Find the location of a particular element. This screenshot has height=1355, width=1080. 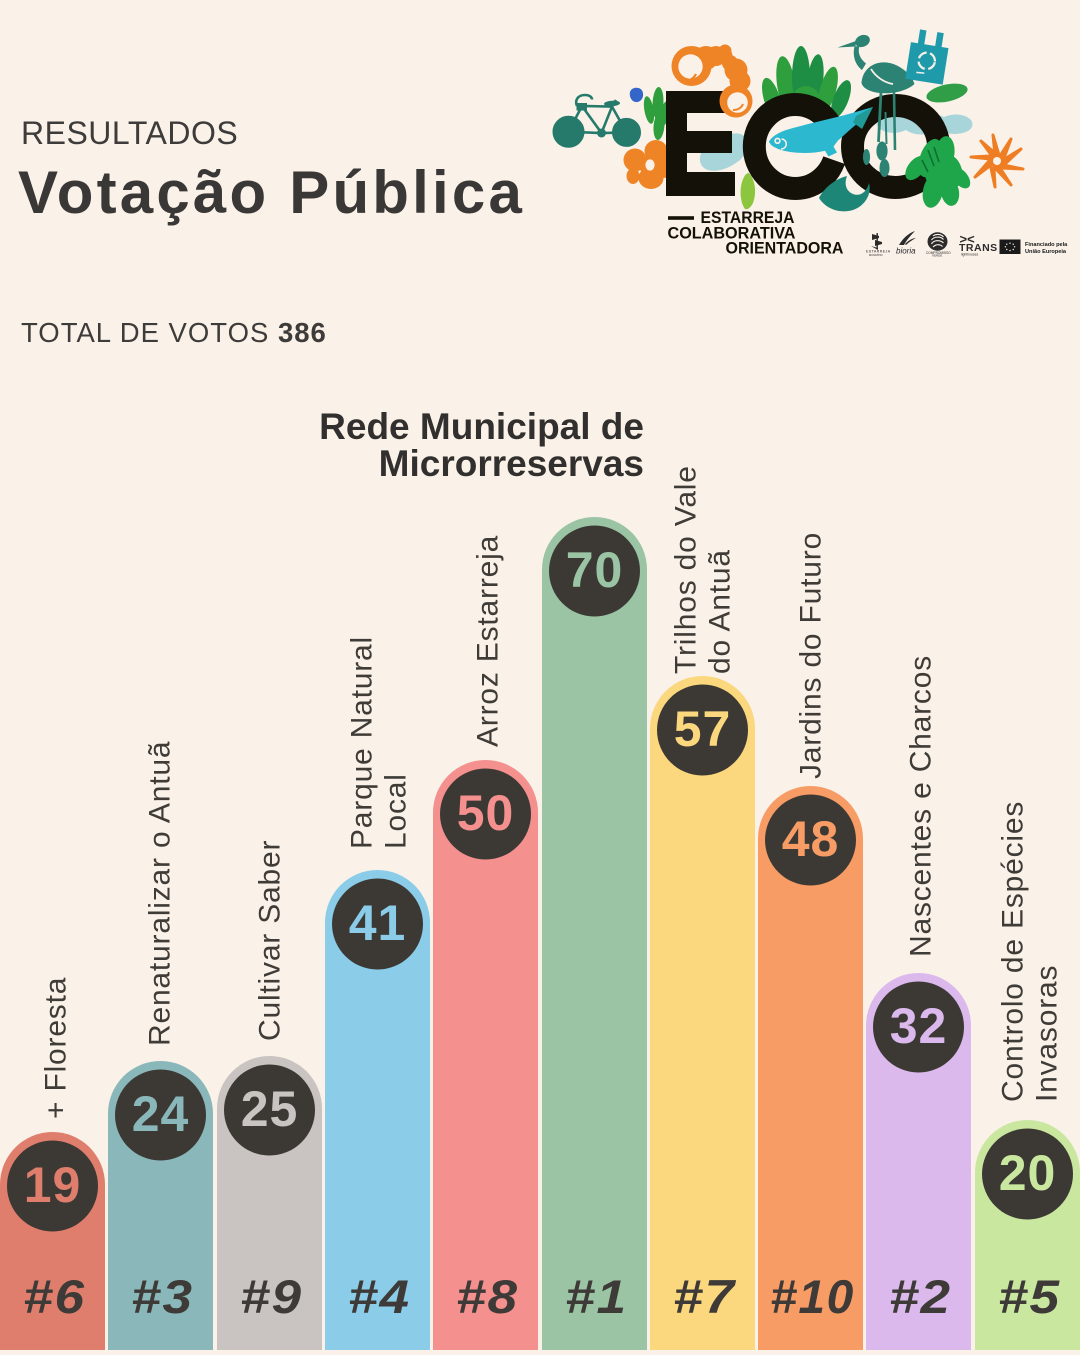

svg-text: Microrreservas is located at coordinates (511, 463).